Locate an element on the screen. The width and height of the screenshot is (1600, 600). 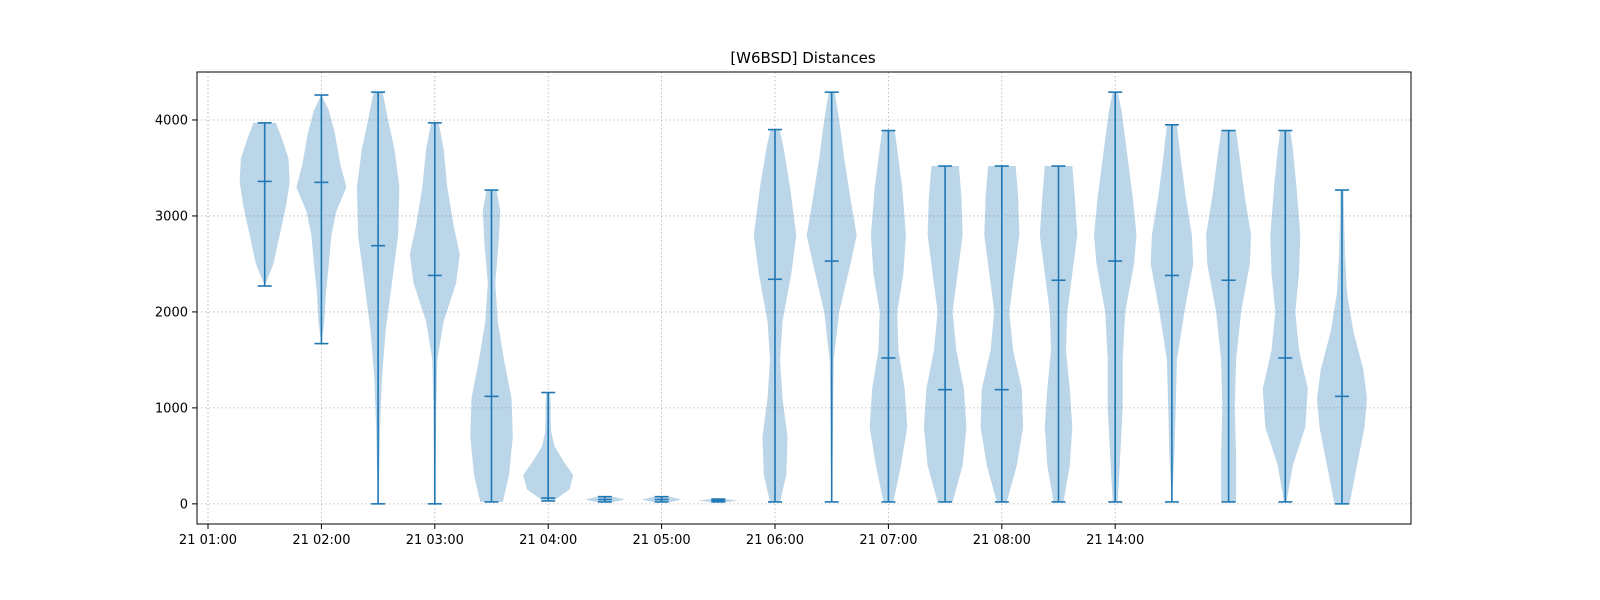
x-tick-label: 21 03:00 is located at coordinates (435, 540).